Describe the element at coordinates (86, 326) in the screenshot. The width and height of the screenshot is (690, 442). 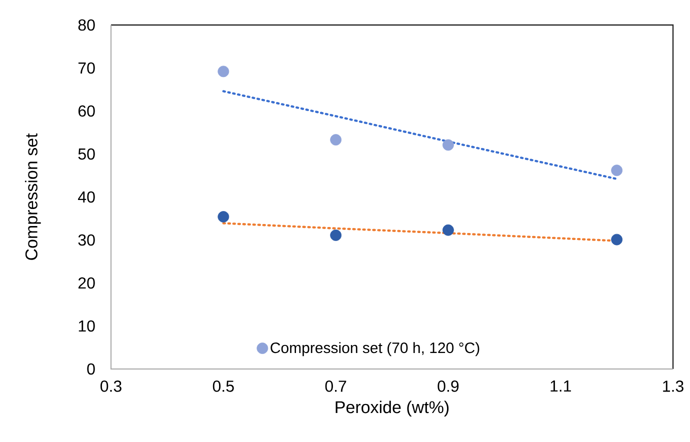
I see `y-tick-label: 10` at that location.